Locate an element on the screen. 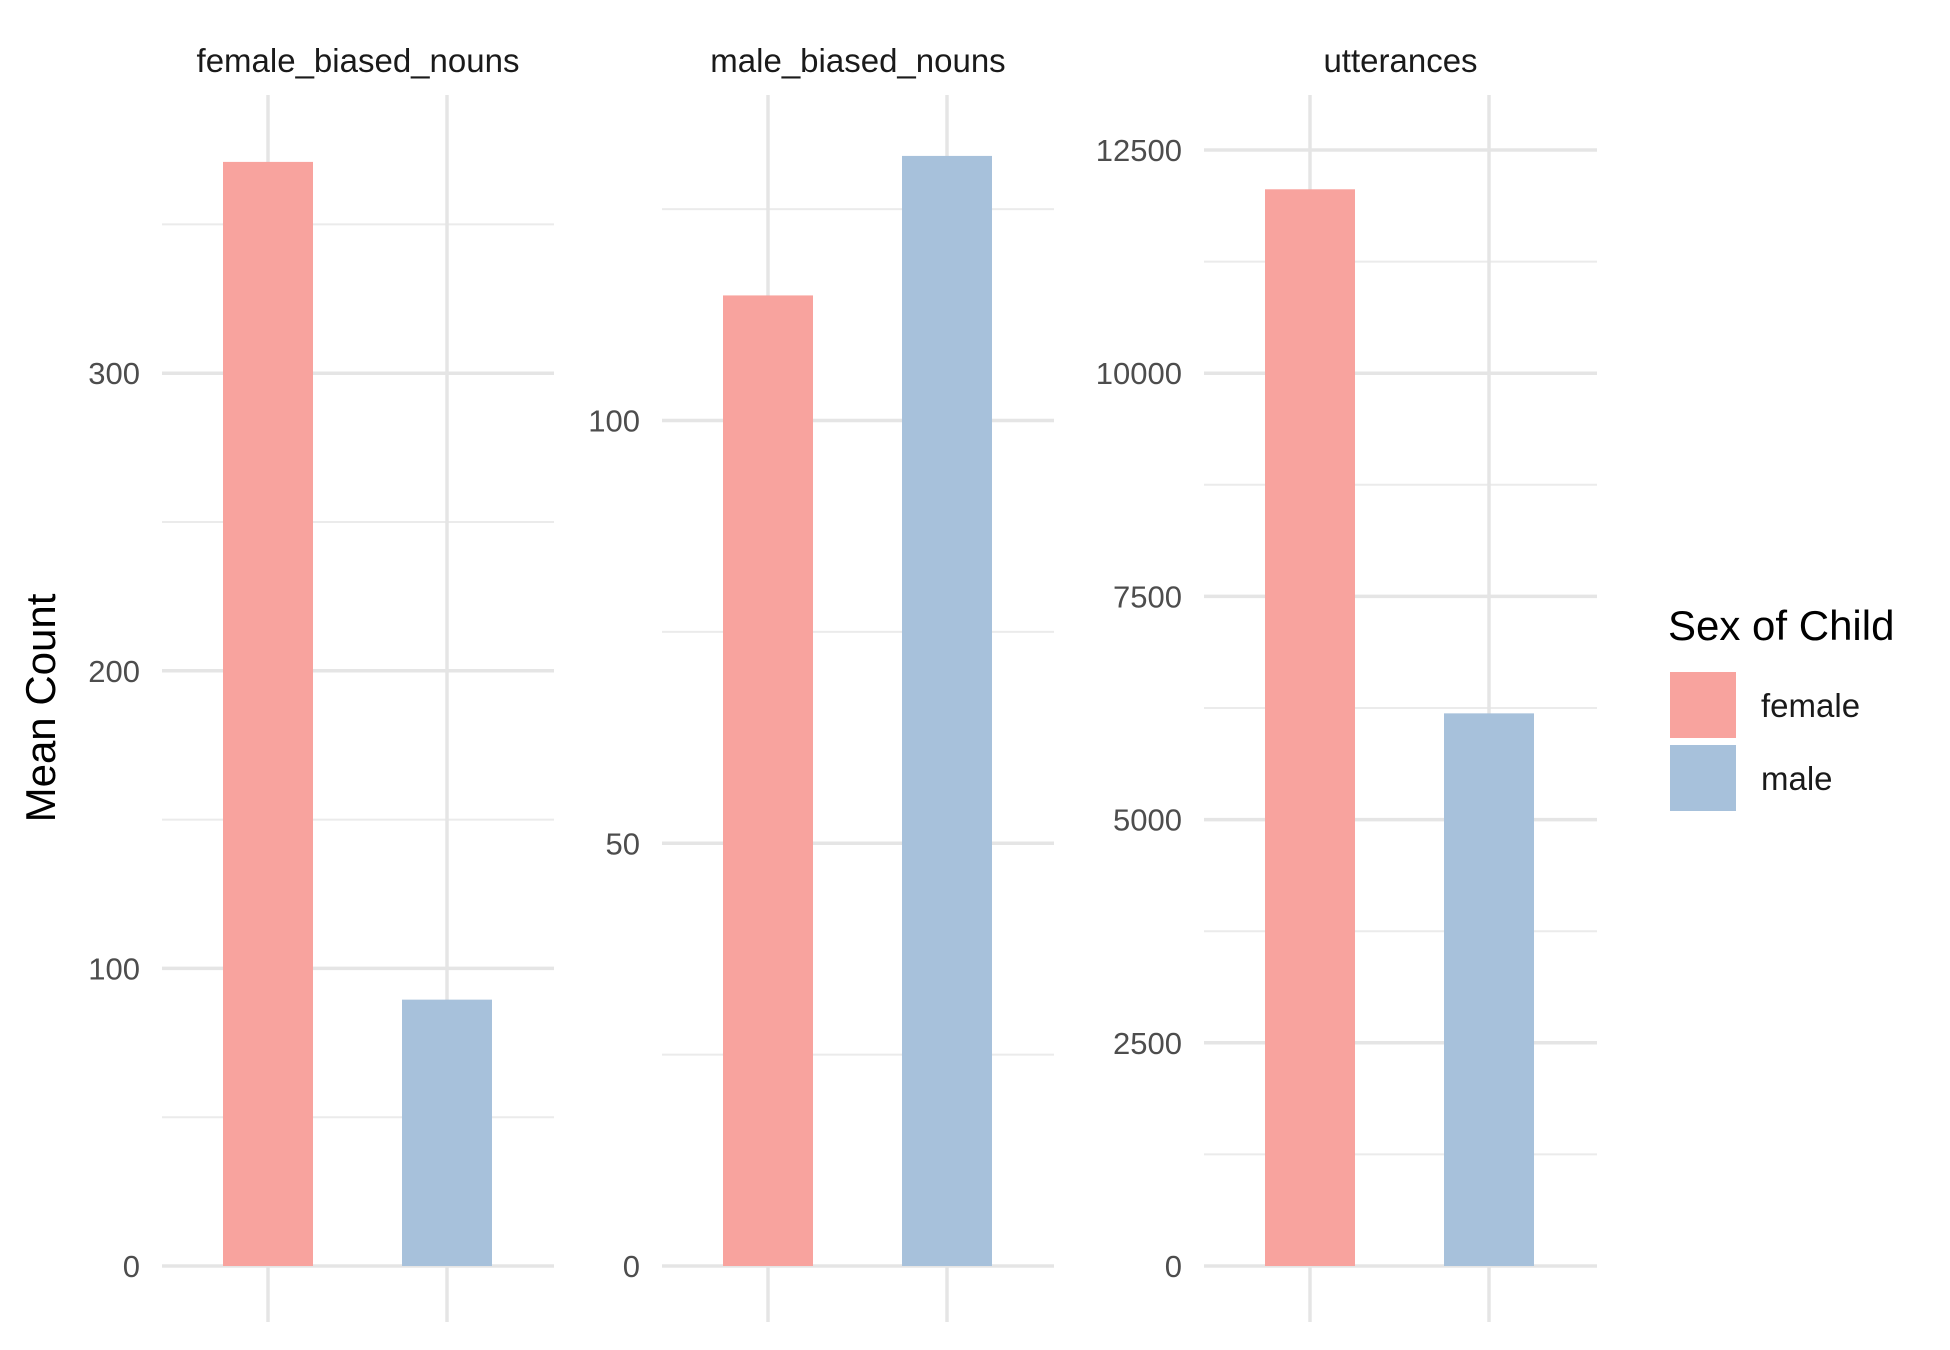 The image size is (1950, 1350). y-tick-label: 5000 is located at coordinates (1147, 820).